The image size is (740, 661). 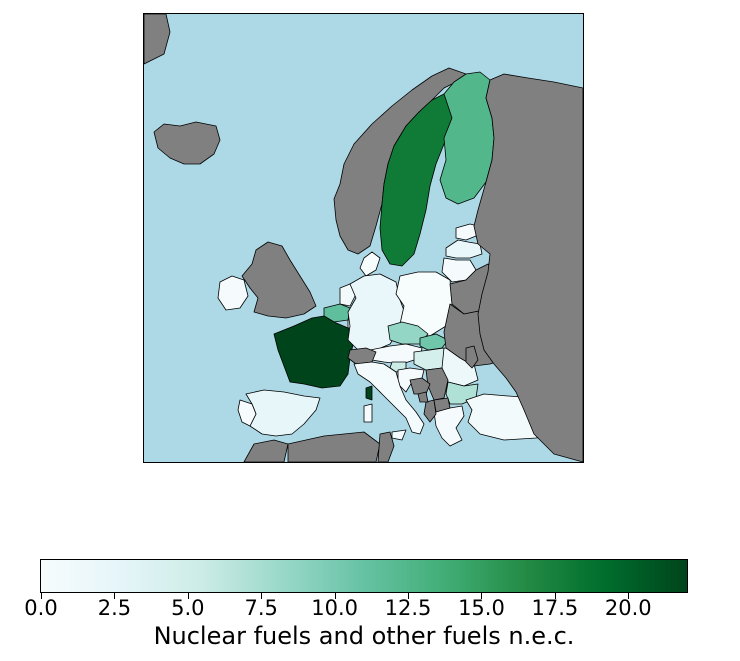 I want to click on country-russia, so click(x=528, y=267).